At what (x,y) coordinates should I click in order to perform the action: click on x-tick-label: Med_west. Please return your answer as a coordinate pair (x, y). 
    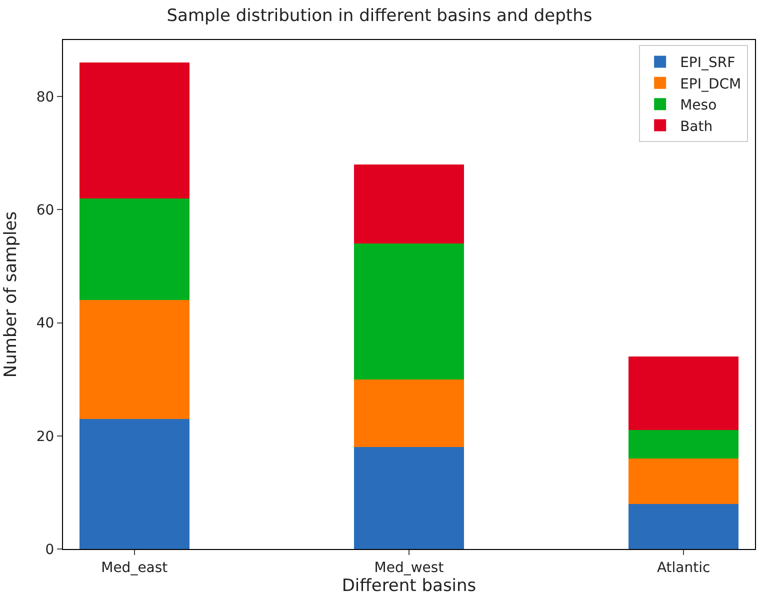
    Looking at the image, I should click on (409, 568).